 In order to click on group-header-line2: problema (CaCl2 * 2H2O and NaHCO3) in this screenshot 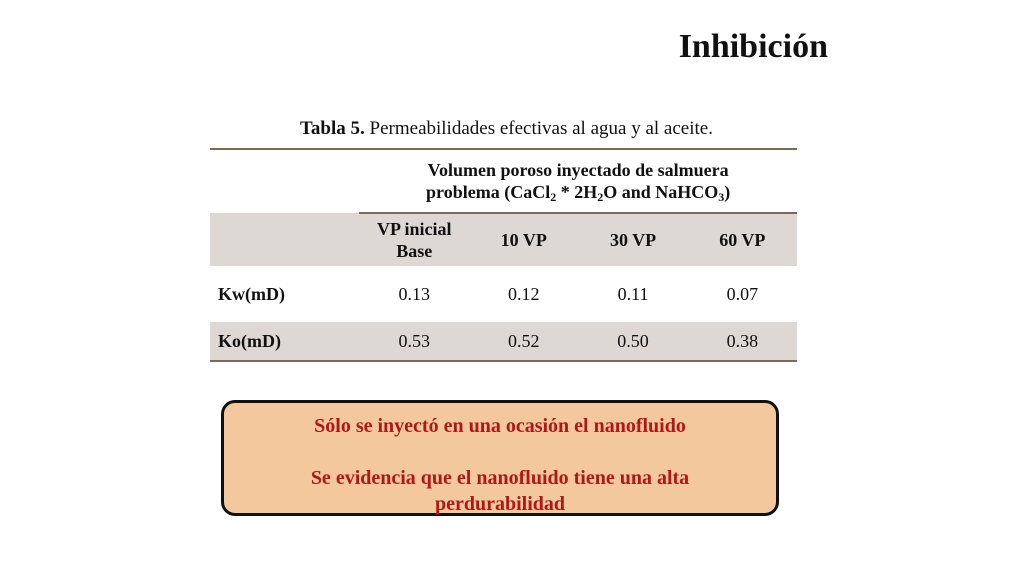, I will do `click(578, 193)`.